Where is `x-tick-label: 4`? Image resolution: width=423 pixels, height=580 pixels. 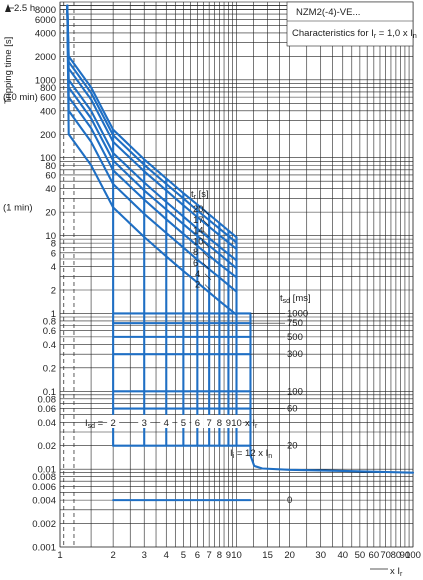
x-tick-label: 4 is located at coordinates (166, 555).